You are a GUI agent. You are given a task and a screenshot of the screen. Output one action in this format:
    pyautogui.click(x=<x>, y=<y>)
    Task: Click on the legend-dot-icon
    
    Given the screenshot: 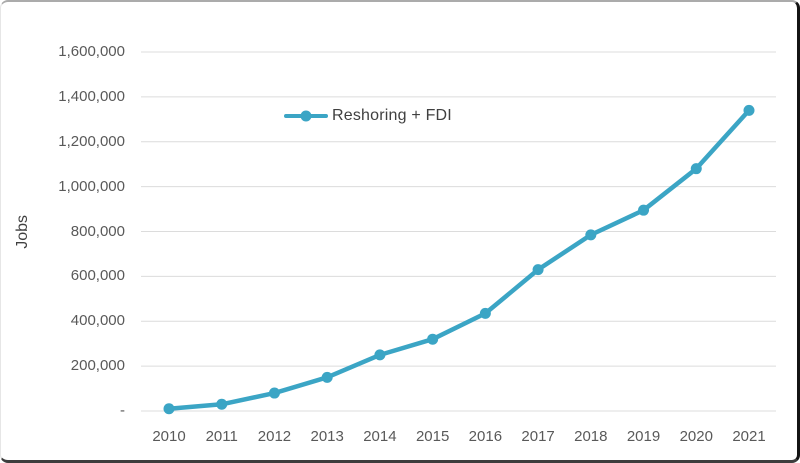 What is the action you would take?
    pyautogui.click(x=306, y=116)
    